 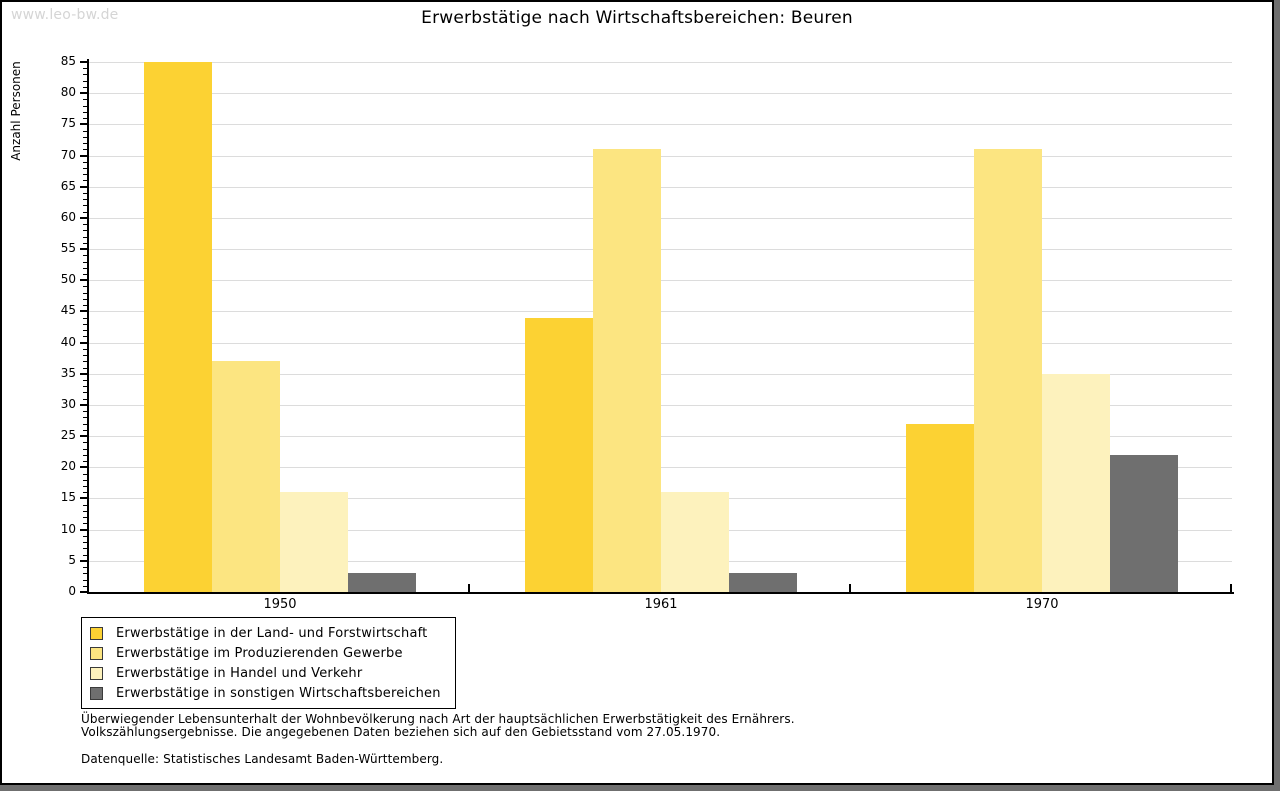 I want to click on y-tick-label: 65, so click(x=68, y=186).